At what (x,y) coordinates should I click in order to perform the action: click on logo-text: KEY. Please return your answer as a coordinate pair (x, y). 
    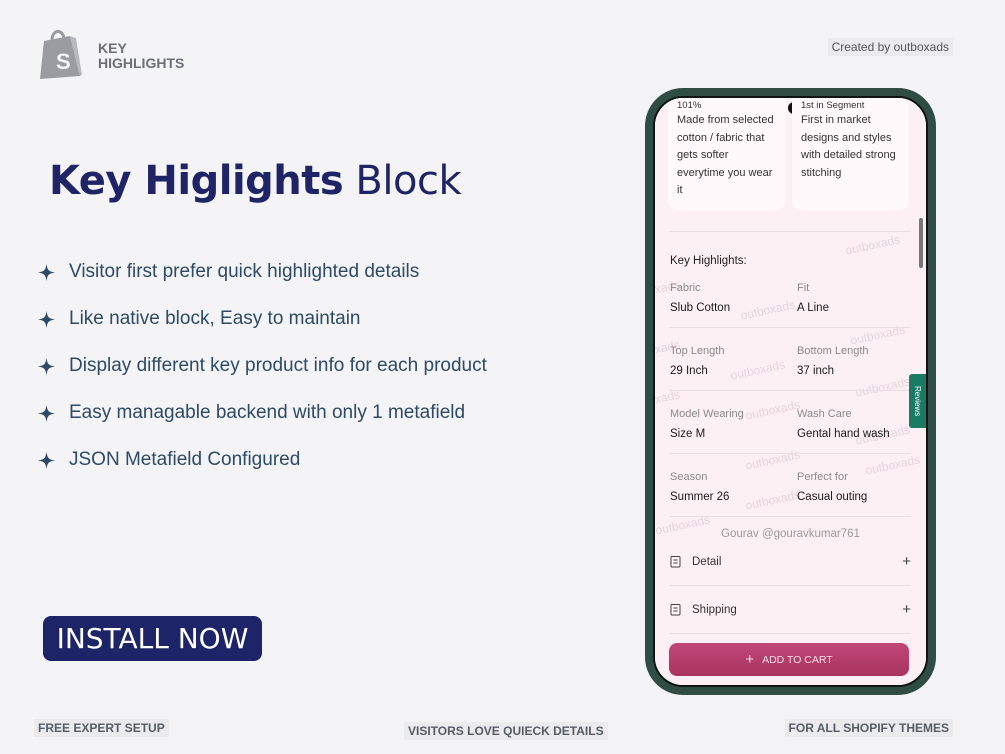
    Looking at the image, I should click on (112, 48).